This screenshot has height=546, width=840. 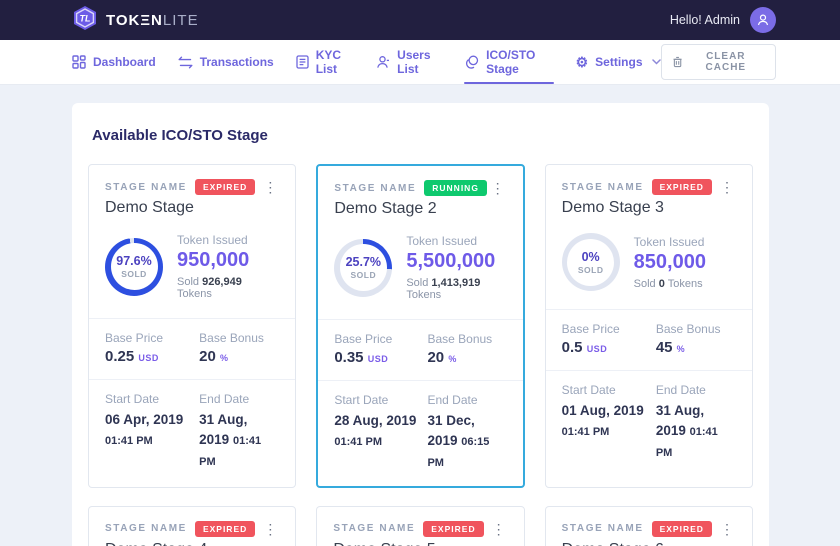 I want to click on sold-percent: 97.6%, so click(x=134, y=261).